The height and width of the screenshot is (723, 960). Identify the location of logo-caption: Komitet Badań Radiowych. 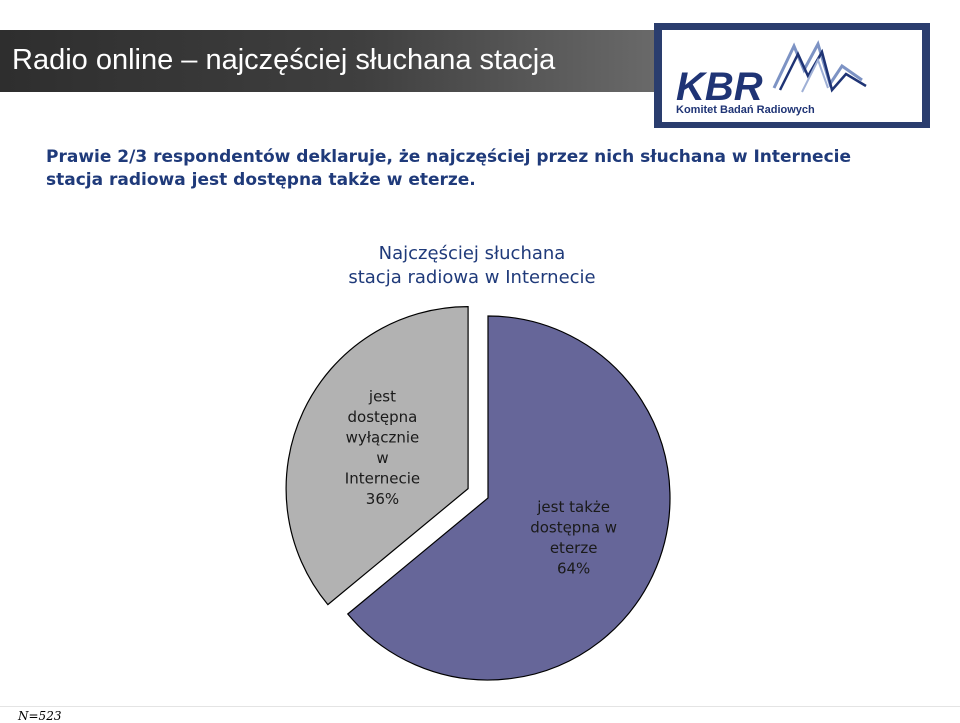
(745, 110).